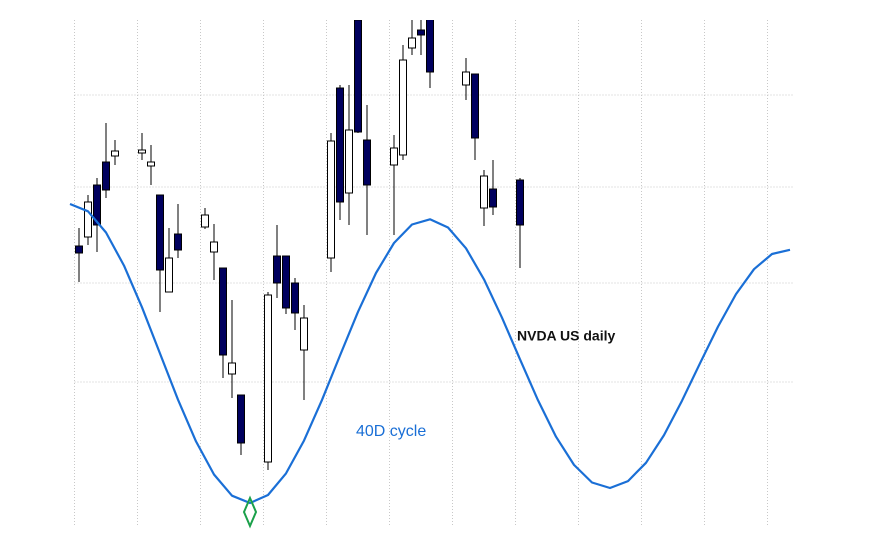 This screenshot has height=544, width=873. What do you see at coordinates (250, 512) in the screenshot?
I see `cycle-low-marker` at bounding box center [250, 512].